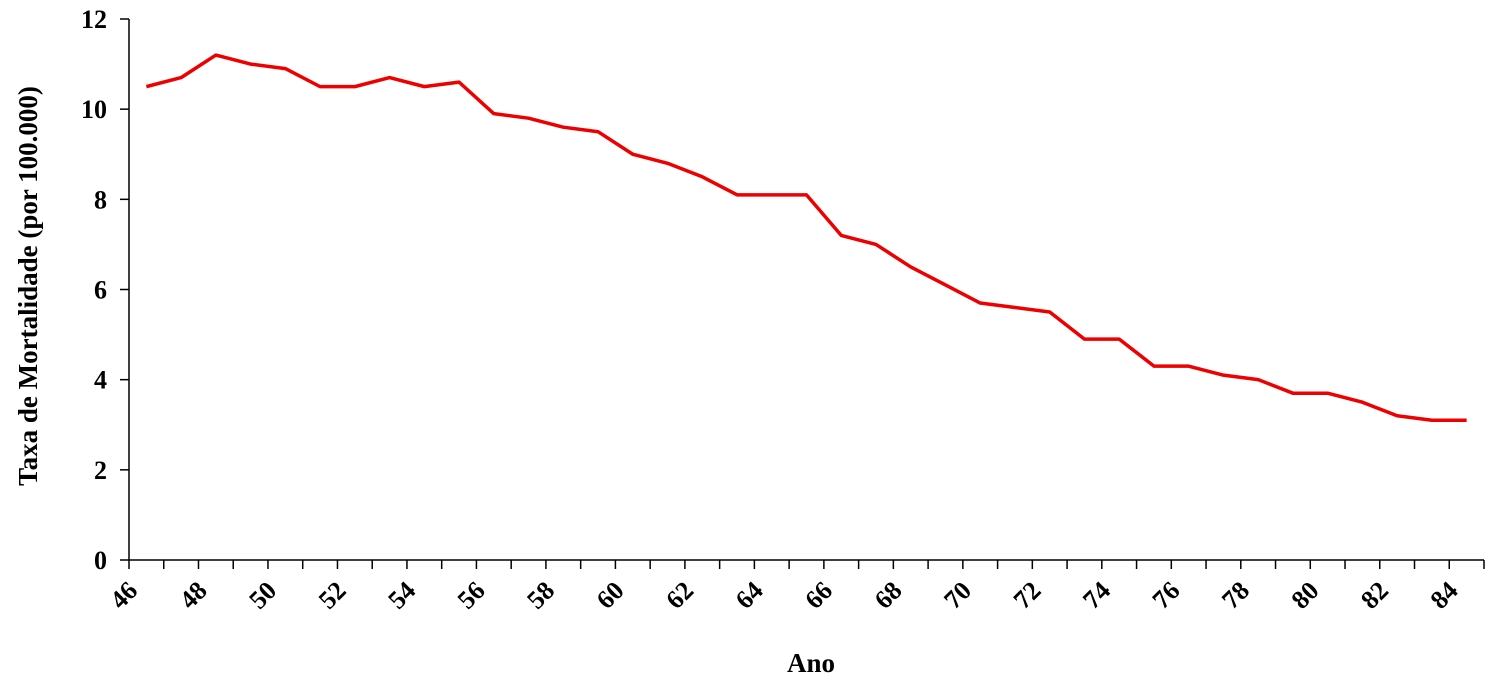 The width and height of the screenshot is (1493, 682). Describe the element at coordinates (1444, 595) in the screenshot. I see `x-tick-label: 84` at that location.